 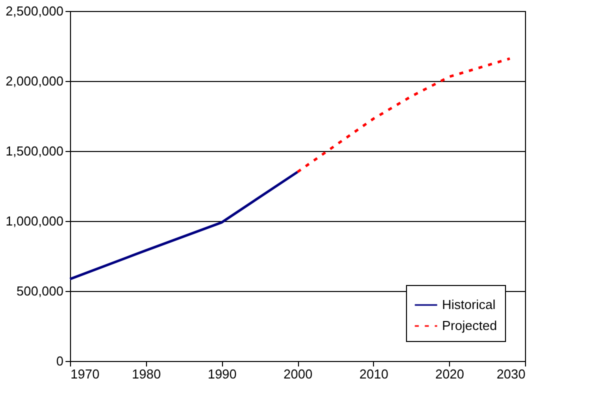 I want to click on x-tick-label: 2000, so click(x=298, y=374).